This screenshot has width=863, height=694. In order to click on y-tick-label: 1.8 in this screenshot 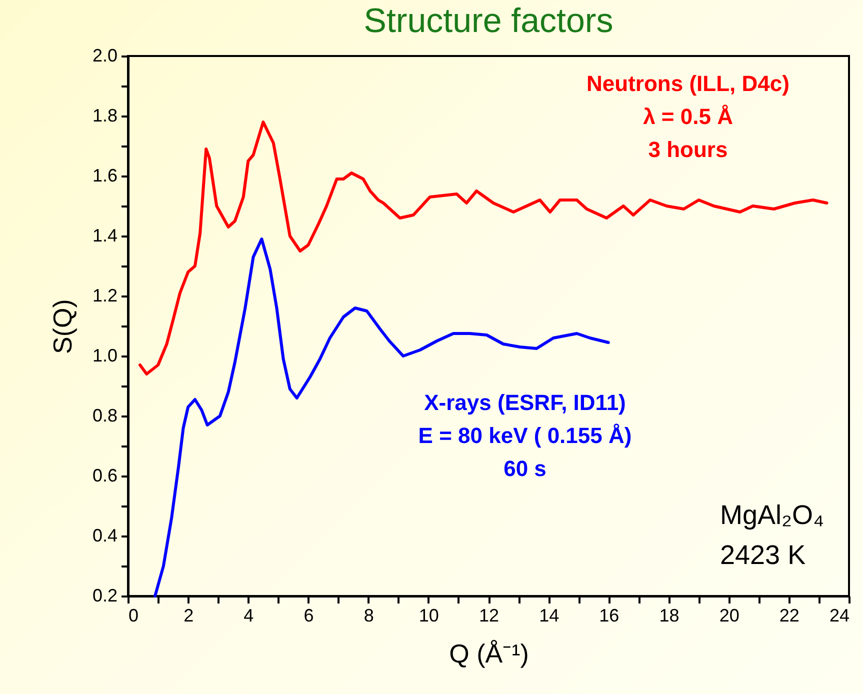, I will do `click(105, 116)`.